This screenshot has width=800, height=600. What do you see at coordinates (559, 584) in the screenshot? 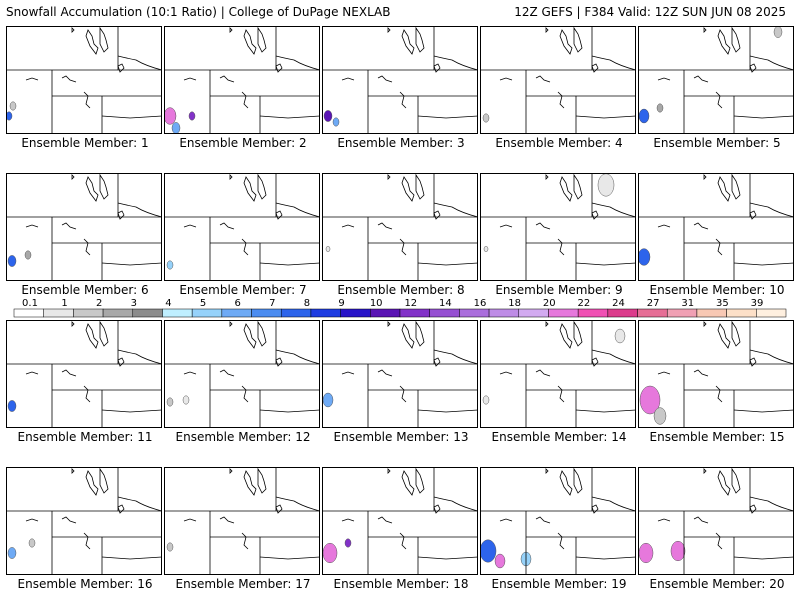
I see `ensemble-member-label: Ensemble Member: 19` at bounding box center [559, 584].